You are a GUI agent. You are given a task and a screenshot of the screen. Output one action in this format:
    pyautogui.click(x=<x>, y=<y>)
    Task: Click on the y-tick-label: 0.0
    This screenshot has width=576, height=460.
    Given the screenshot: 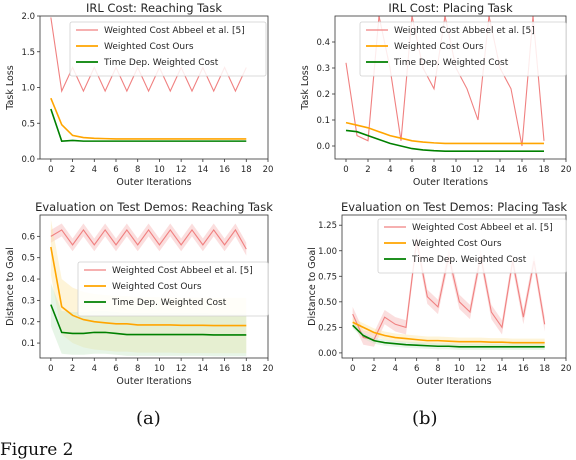 What is the action you would take?
    pyautogui.click(x=323, y=147)
    